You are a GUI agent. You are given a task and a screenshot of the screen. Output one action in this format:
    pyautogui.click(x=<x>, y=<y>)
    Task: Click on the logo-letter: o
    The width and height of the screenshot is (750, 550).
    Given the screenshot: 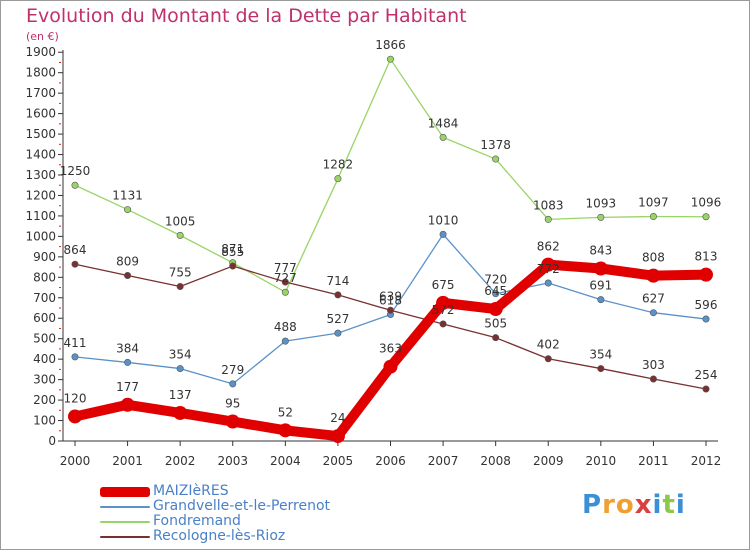 What is the action you would take?
    pyautogui.click(x=625, y=505)
    